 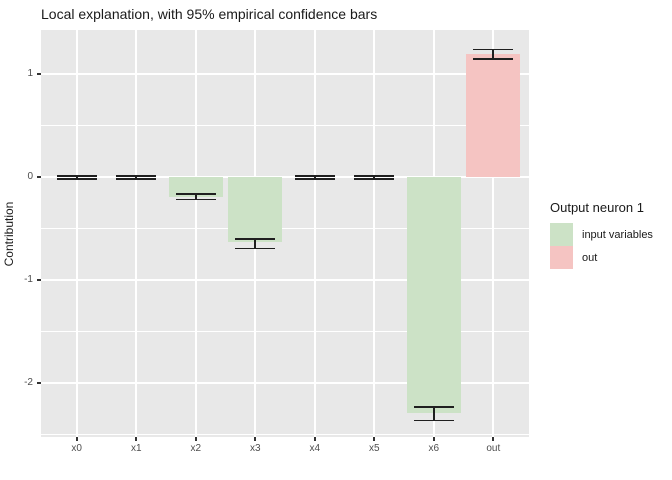 What do you see at coordinates (493, 439) in the screenshot?
I see `x-tick-mark-out` at bounding box center [493, 439].